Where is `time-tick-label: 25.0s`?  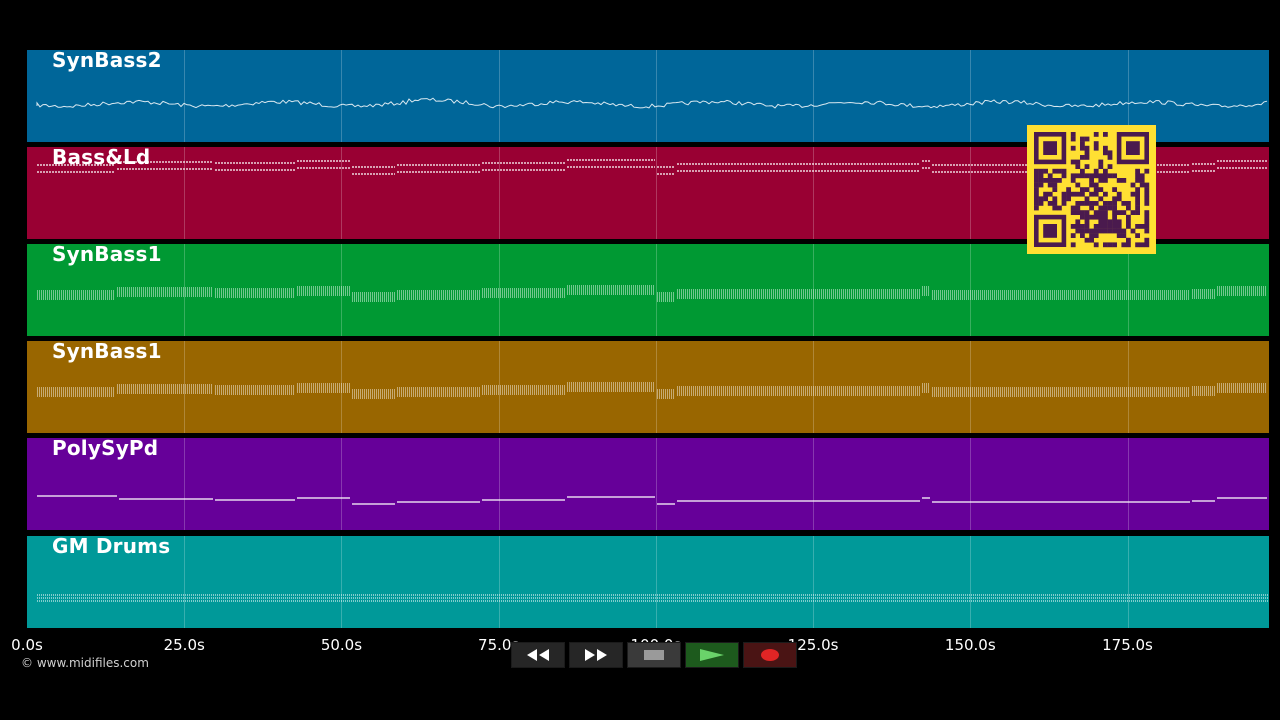 time-tick-label: 25.0s is located at coordinates (184, 645).